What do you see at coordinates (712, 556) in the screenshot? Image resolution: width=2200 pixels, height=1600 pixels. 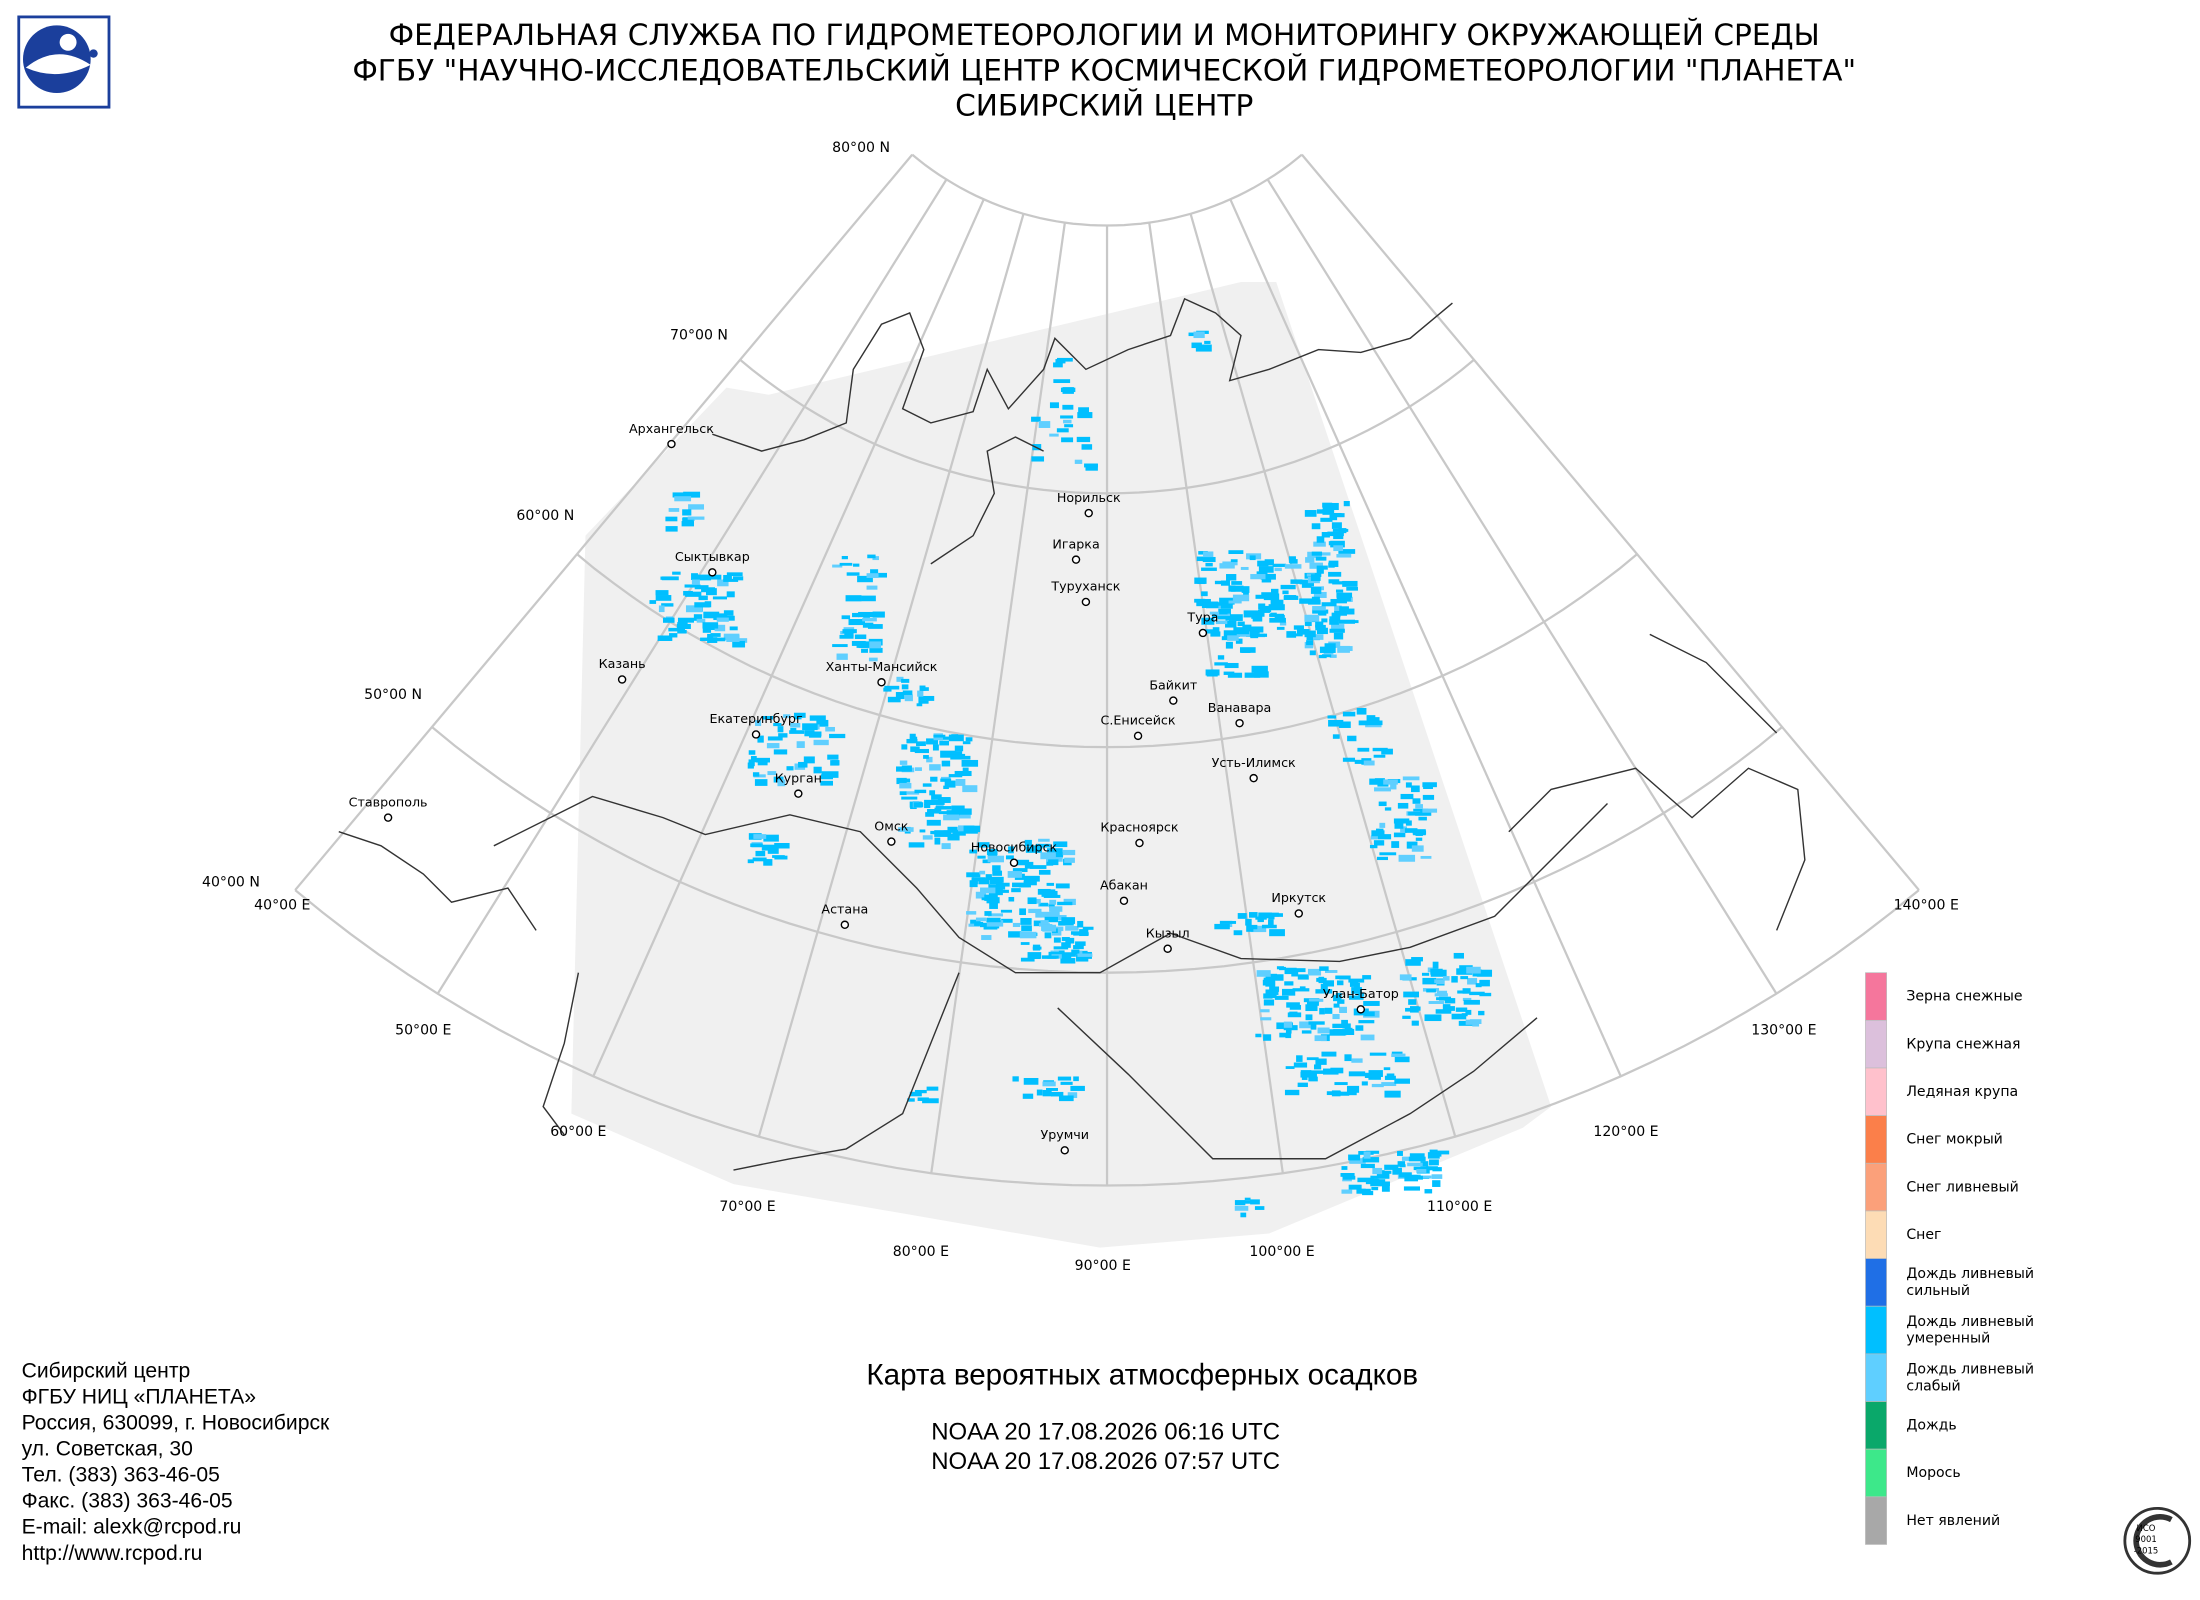 I see `city-label: Сыктывкар` at bounding box center [712, 556].